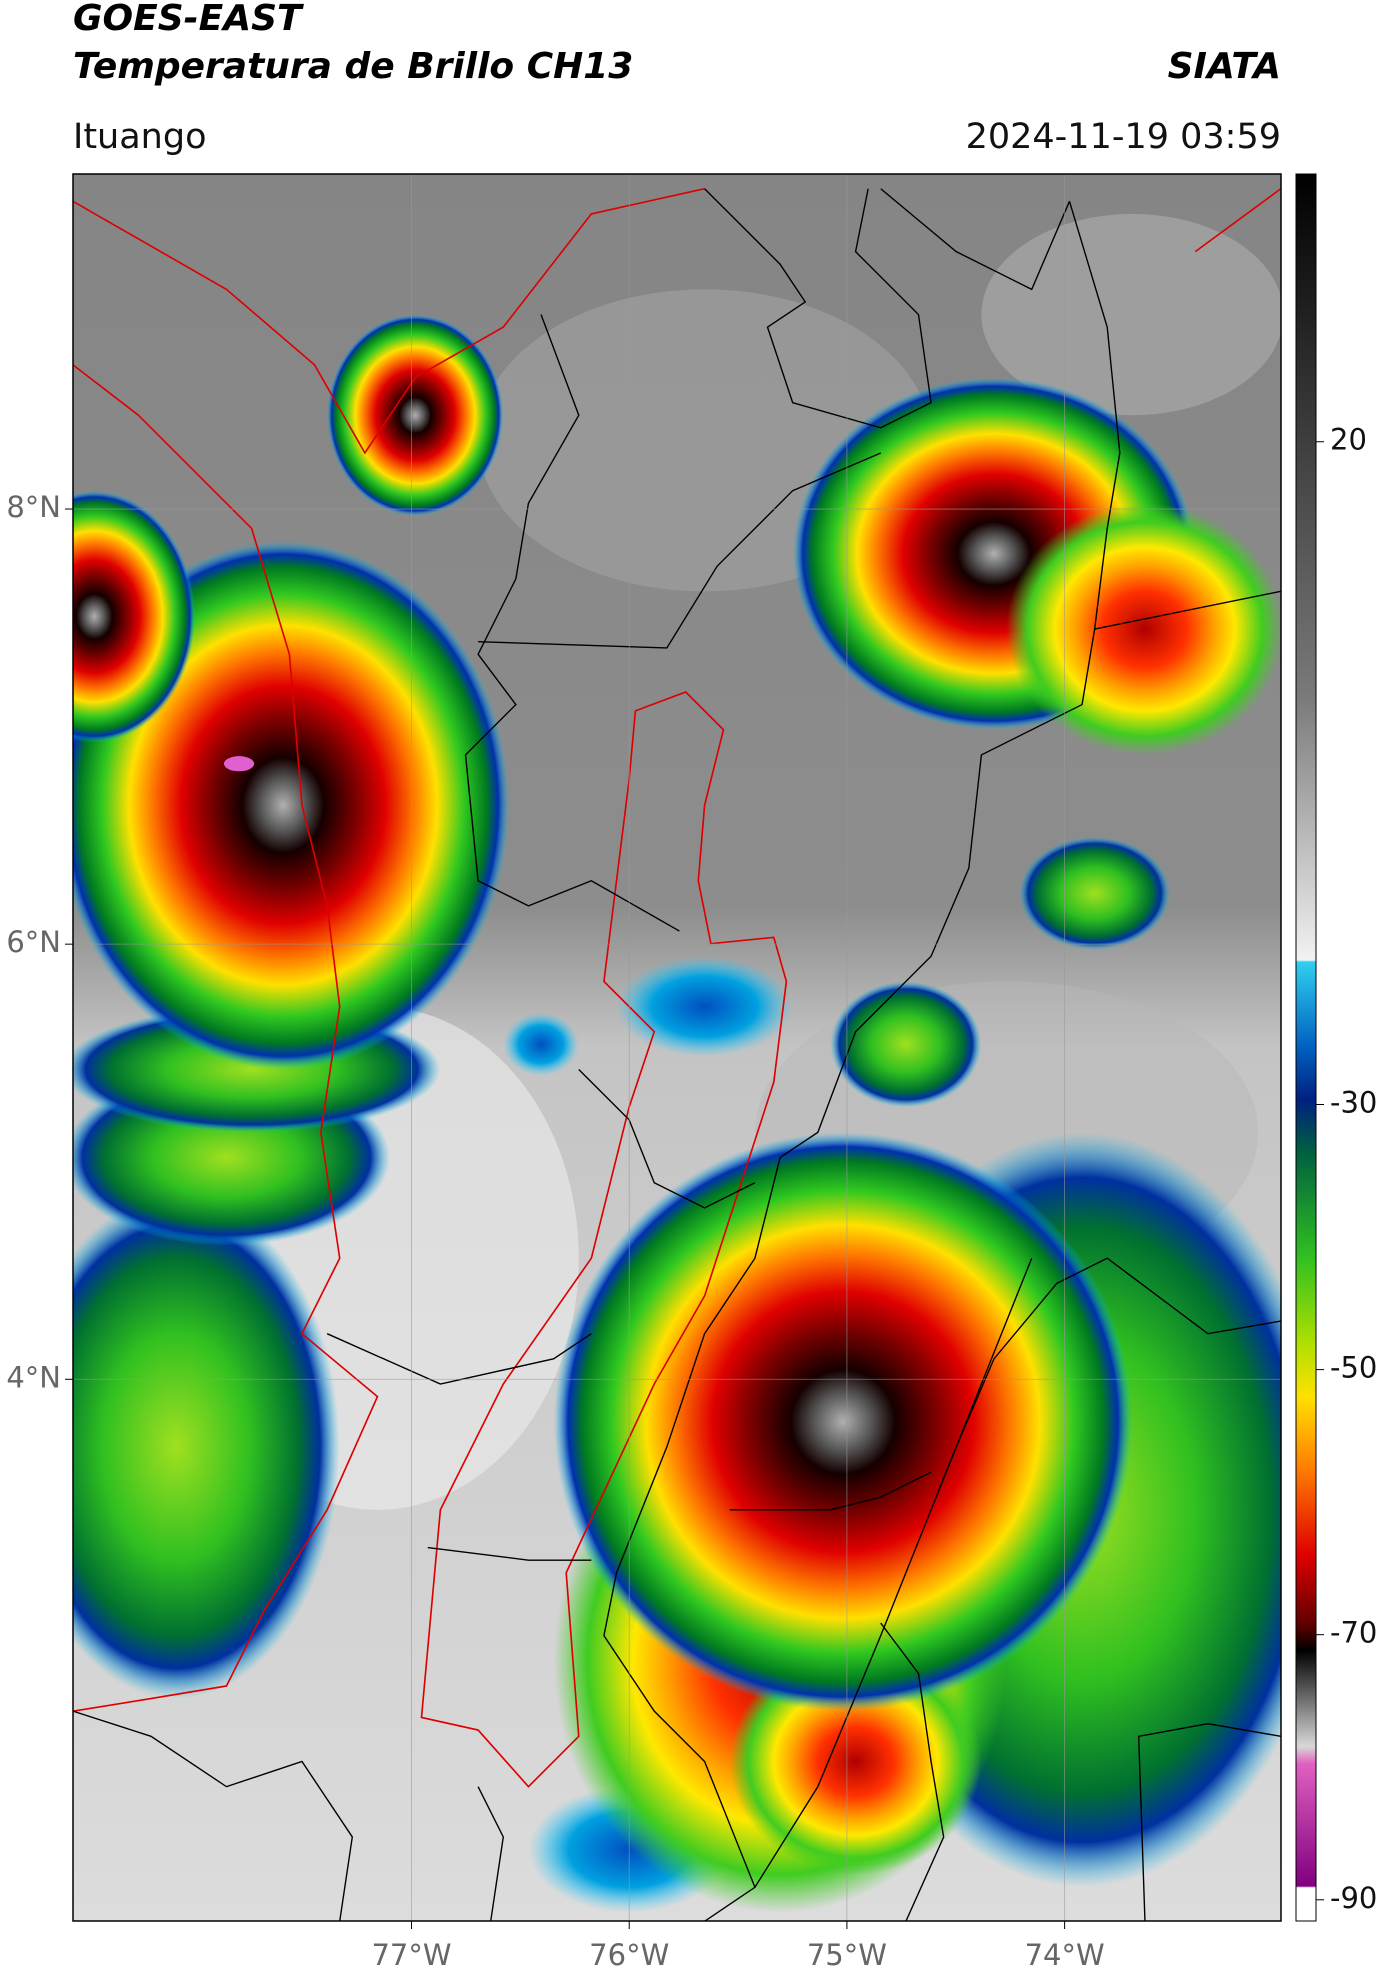  What do you see at coordinates (1306, 1047) in the screenshot?
I see `colorbar` at bounding box center [1306, 1047].